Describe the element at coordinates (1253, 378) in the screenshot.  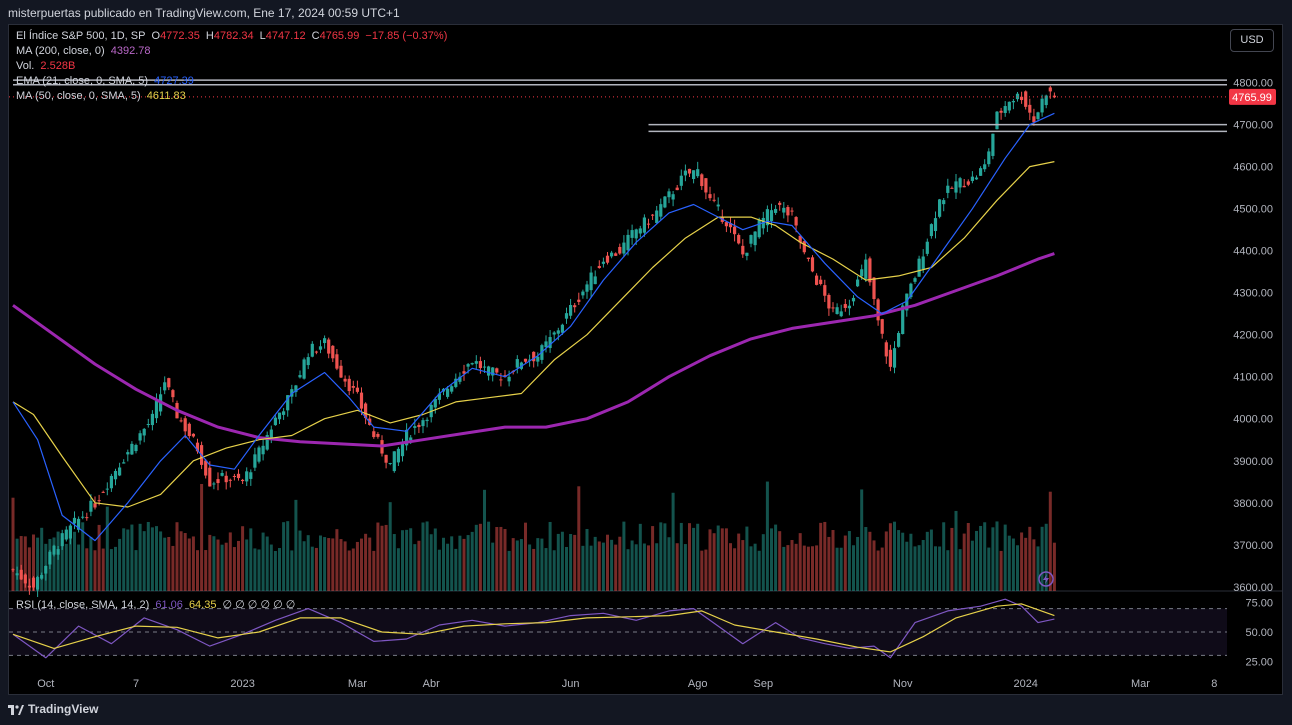
I see `y-tick-label: 4100.00` at that location.